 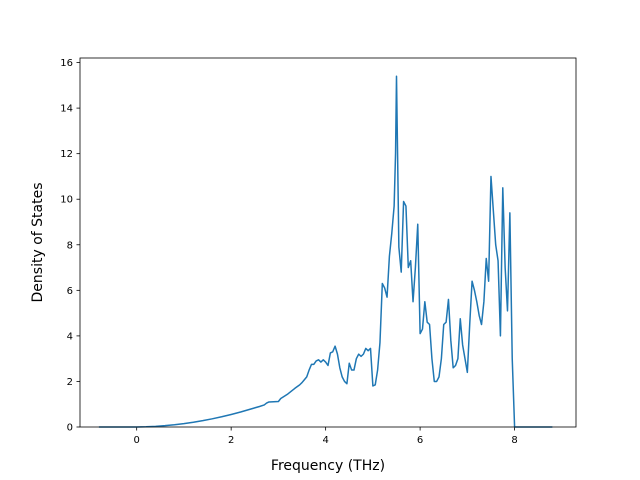 What do you see at coordinates (70, 382) in the screenshot?
I see `y-tick-label: 2` at bounding box center [70, 382].